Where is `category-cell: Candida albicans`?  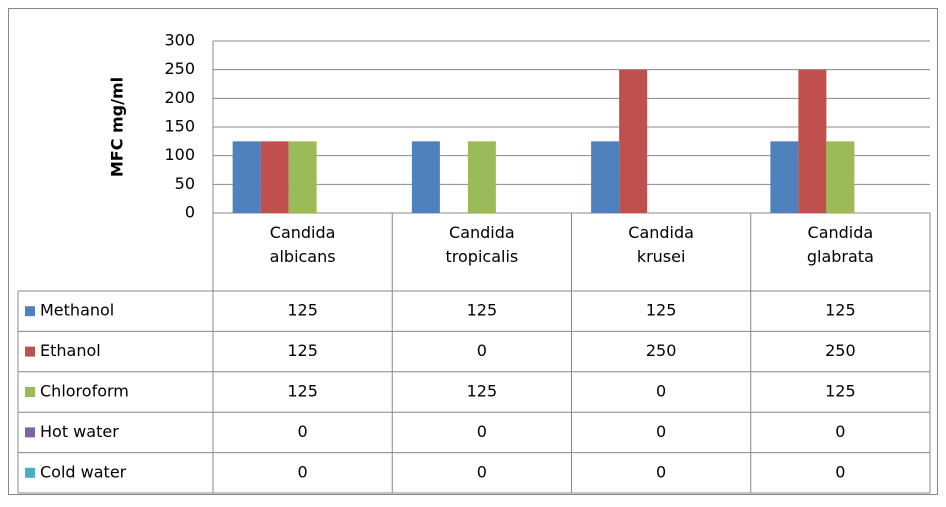 category-cell: Candida albicans is located at coordinates (302, 244).